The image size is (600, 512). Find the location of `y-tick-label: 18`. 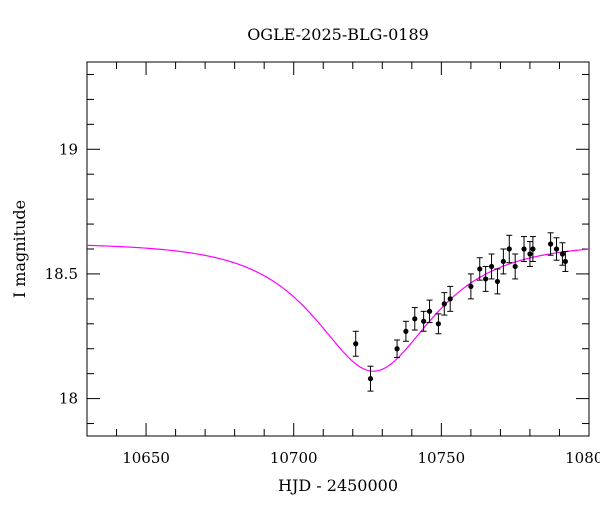

y-tick-label: 18 is located at coordinates (68, 399).